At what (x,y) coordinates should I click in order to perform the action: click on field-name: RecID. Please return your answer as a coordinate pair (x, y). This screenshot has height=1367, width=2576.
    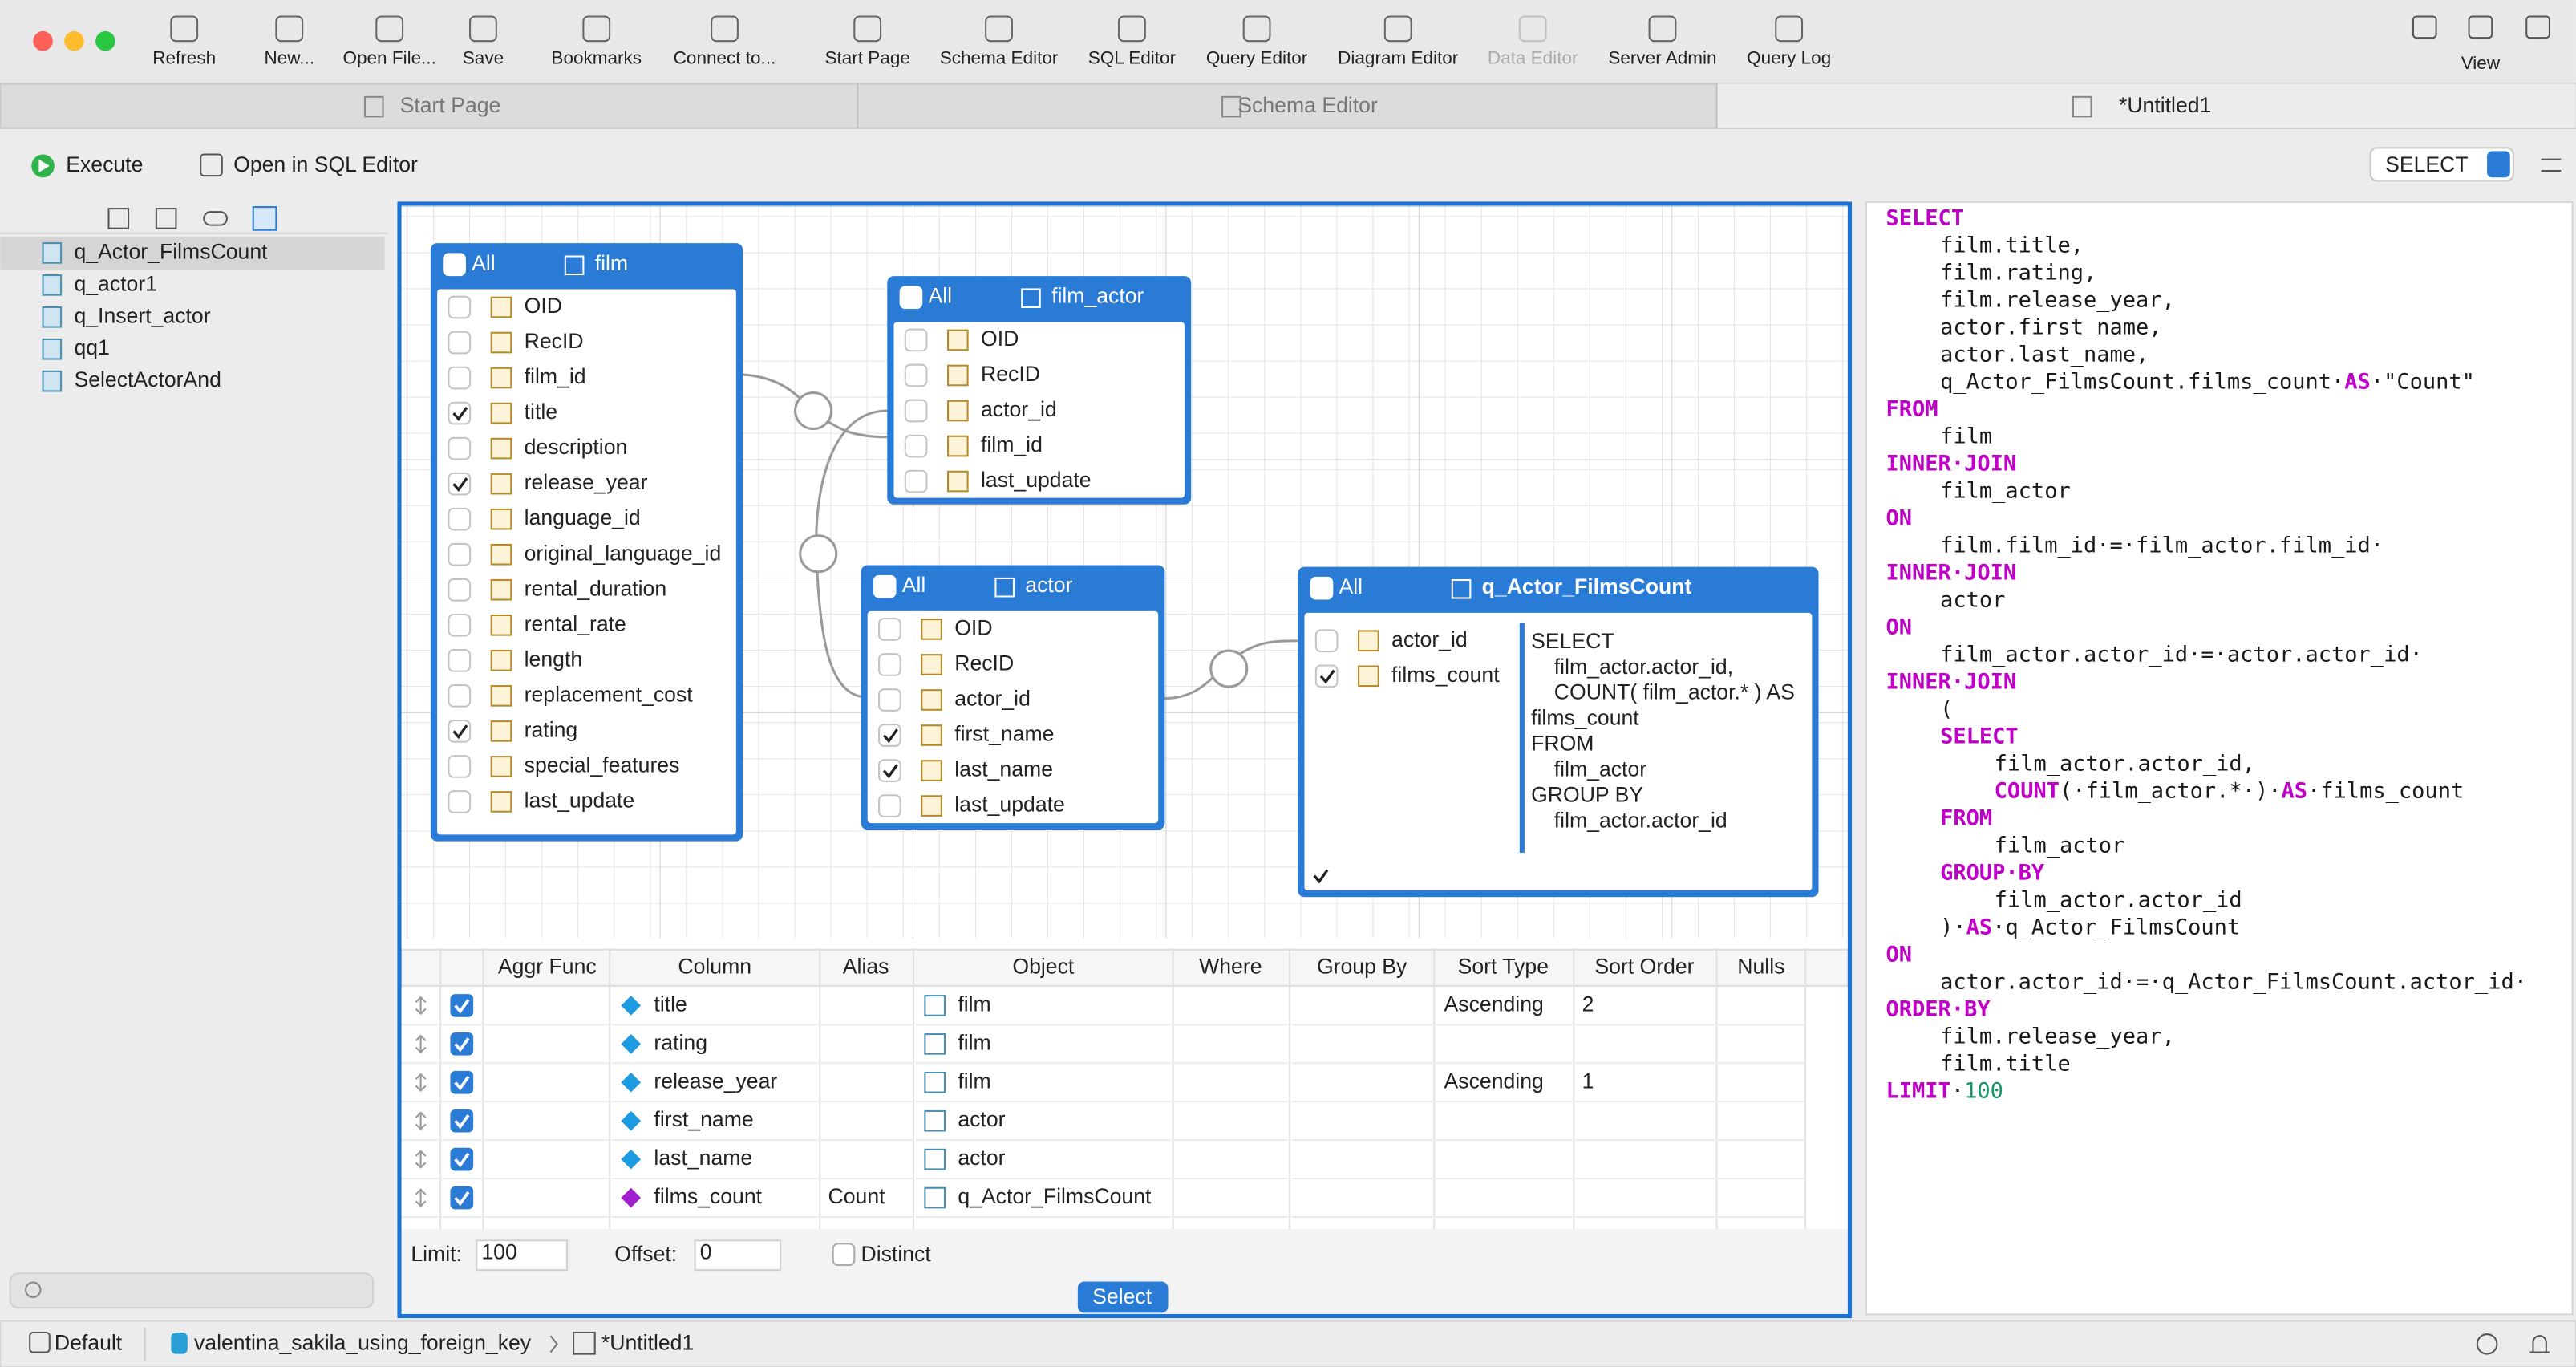
    Looking at the image, I should click on (1010, 374).